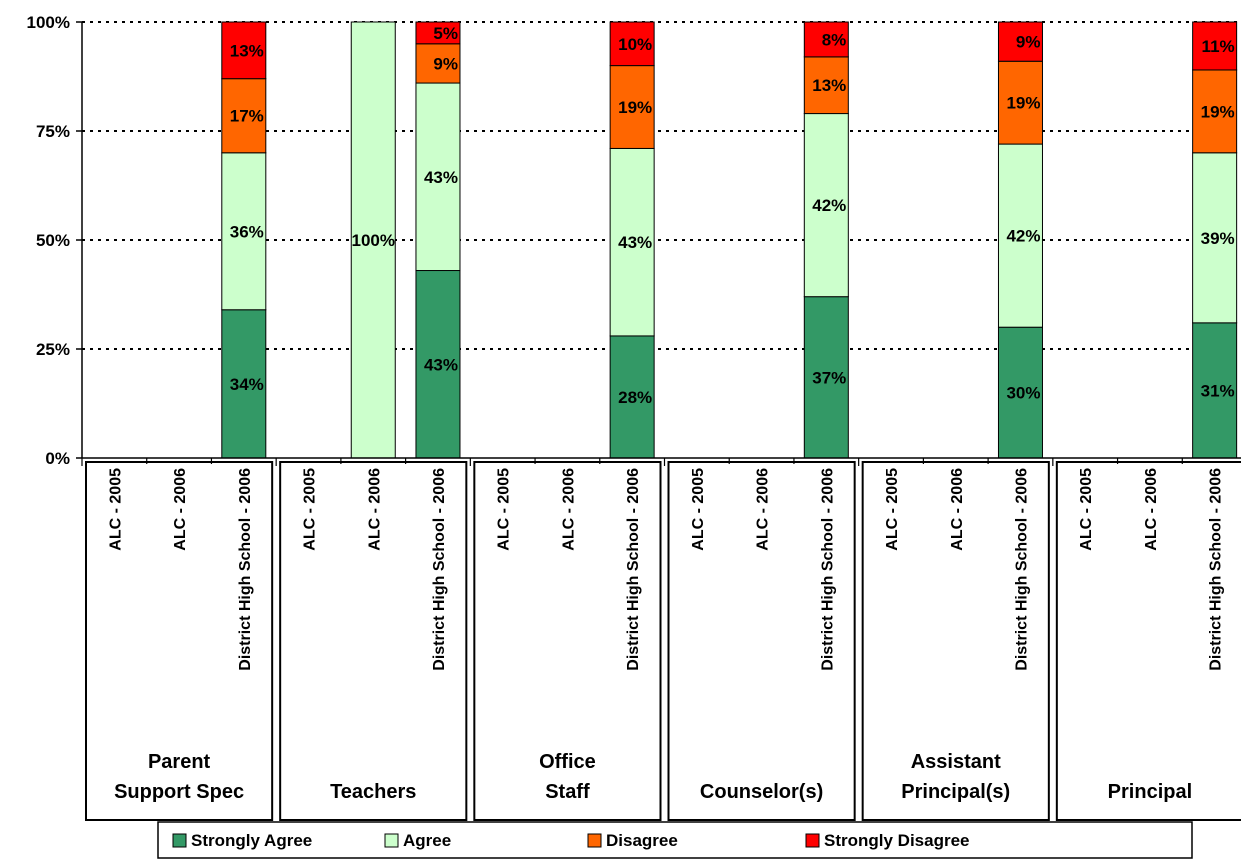  What do you see at coordinates (761, 792) in the screenshot?
I see `group-label: Counselor(s)` at bounding box center [761, 792].